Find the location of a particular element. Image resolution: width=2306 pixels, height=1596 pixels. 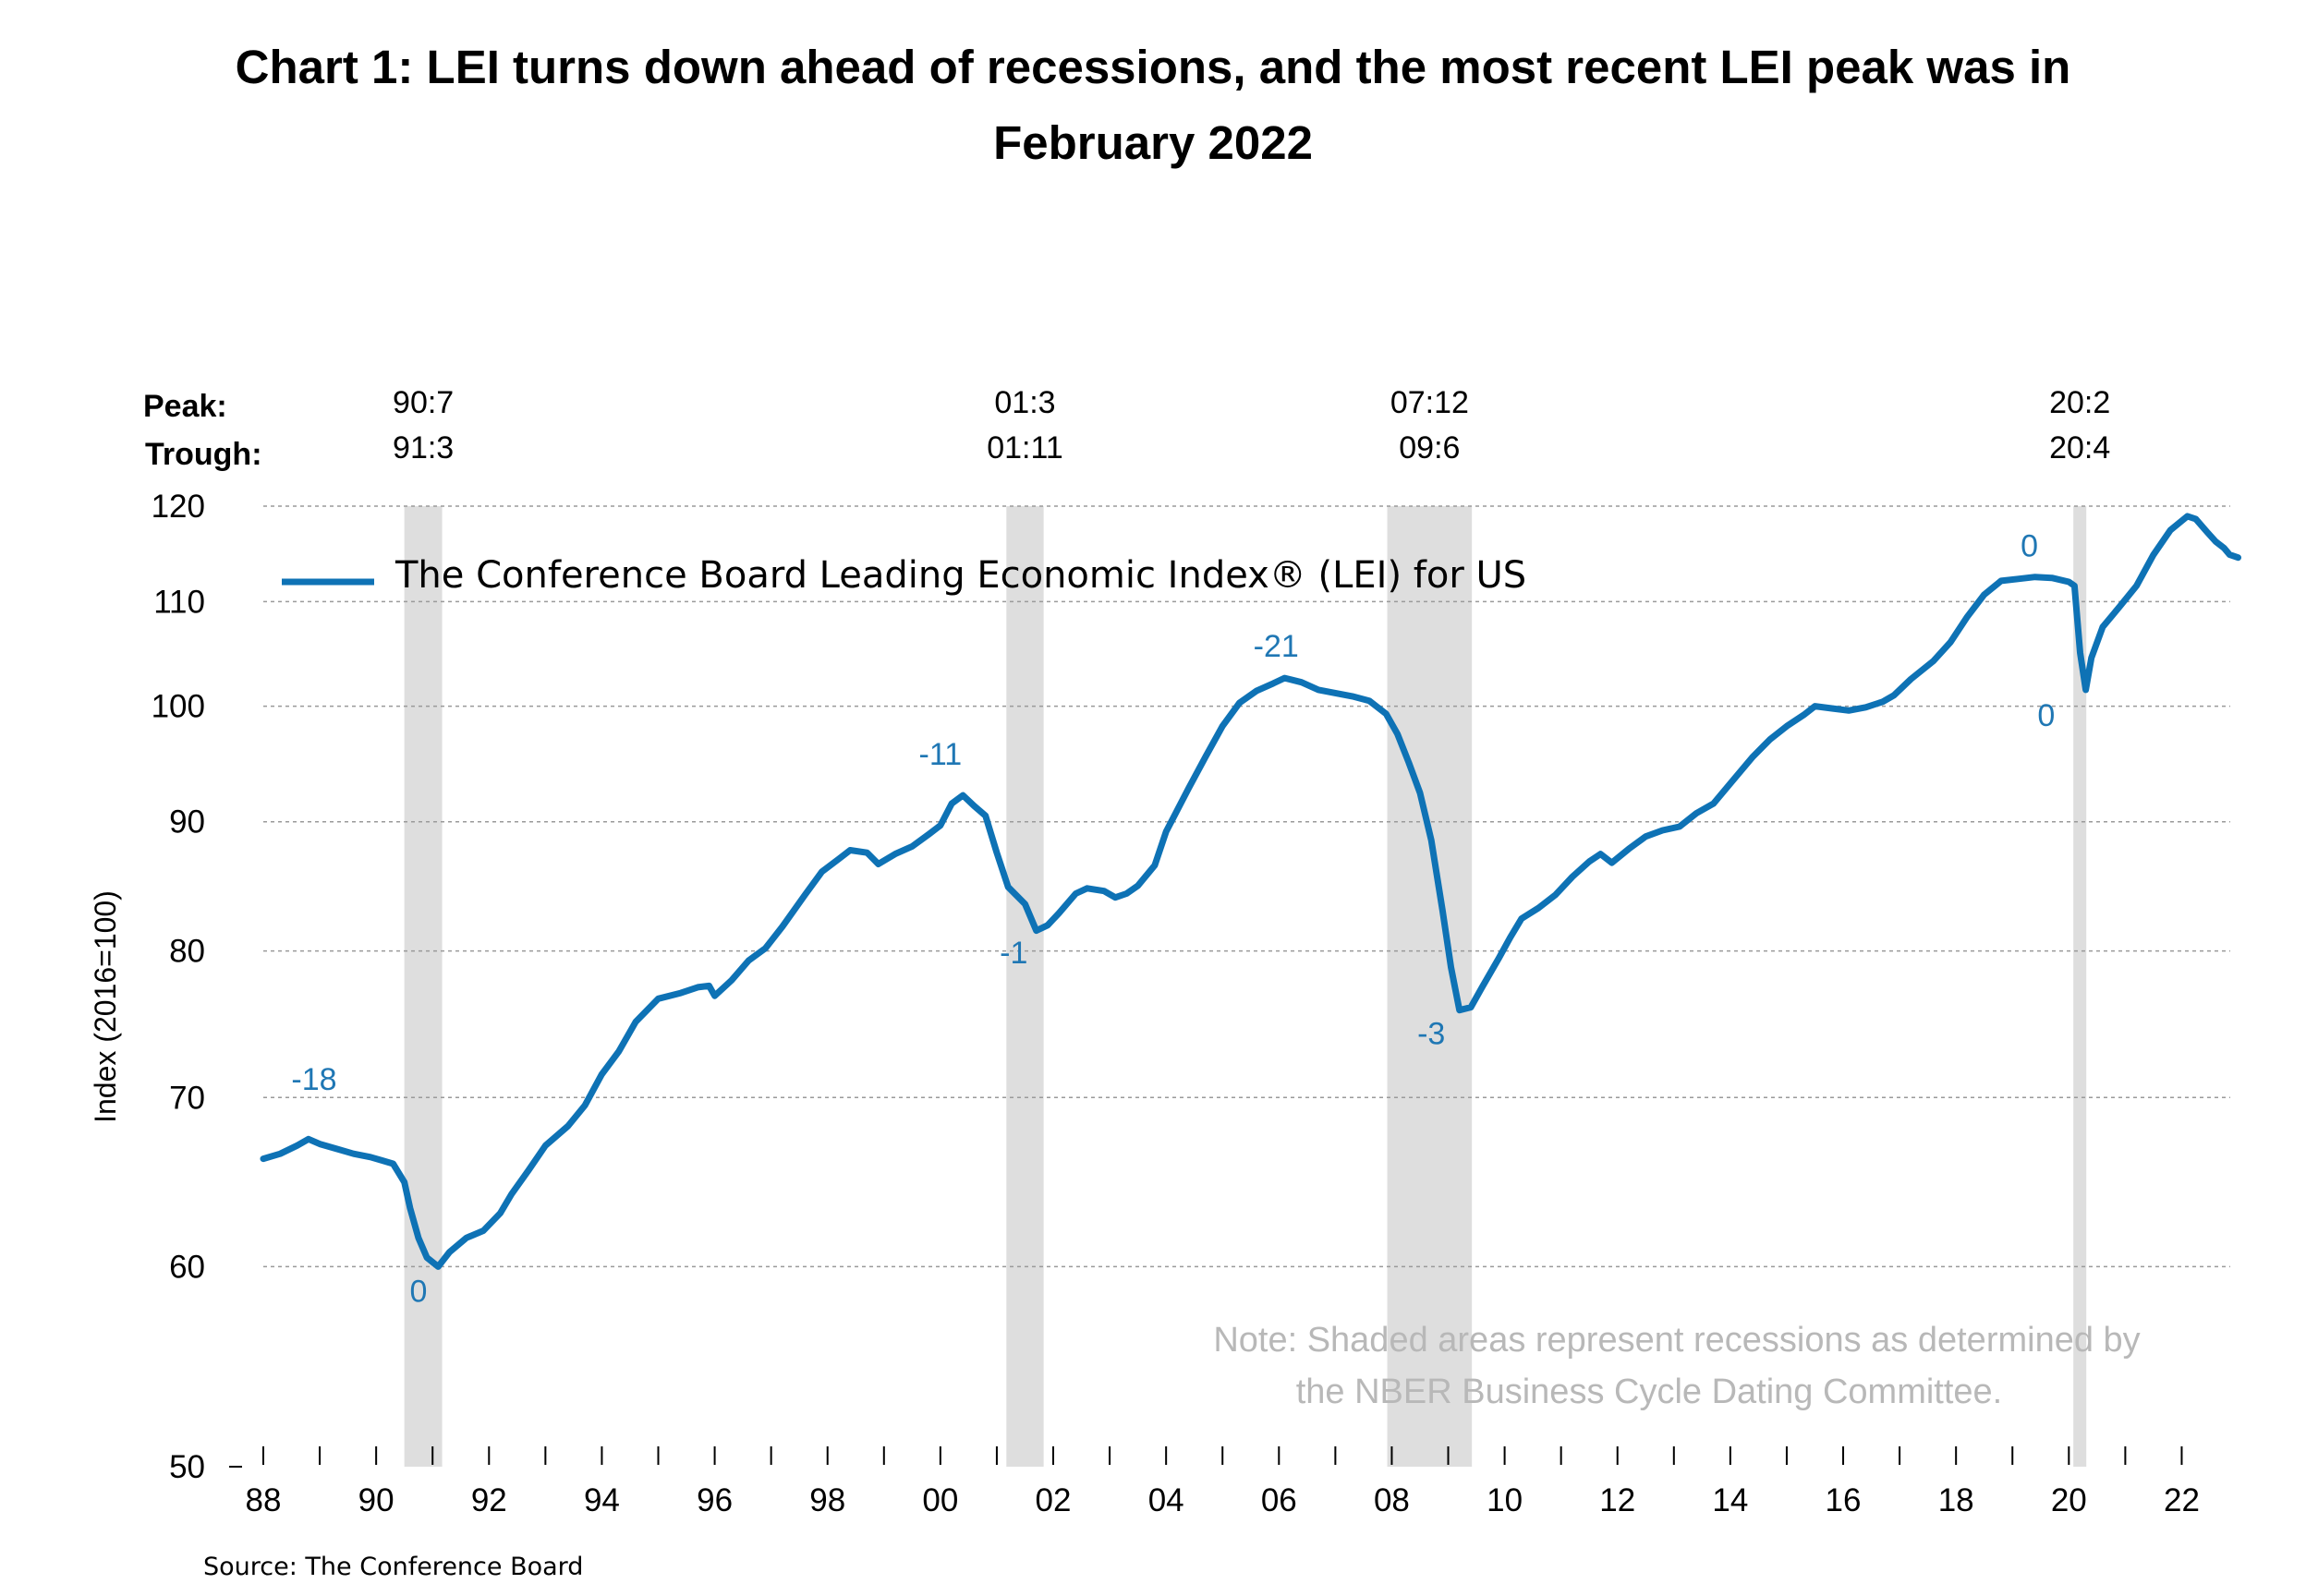

x-tick-label-20: 20 is located at coordinates (2069, 1500).